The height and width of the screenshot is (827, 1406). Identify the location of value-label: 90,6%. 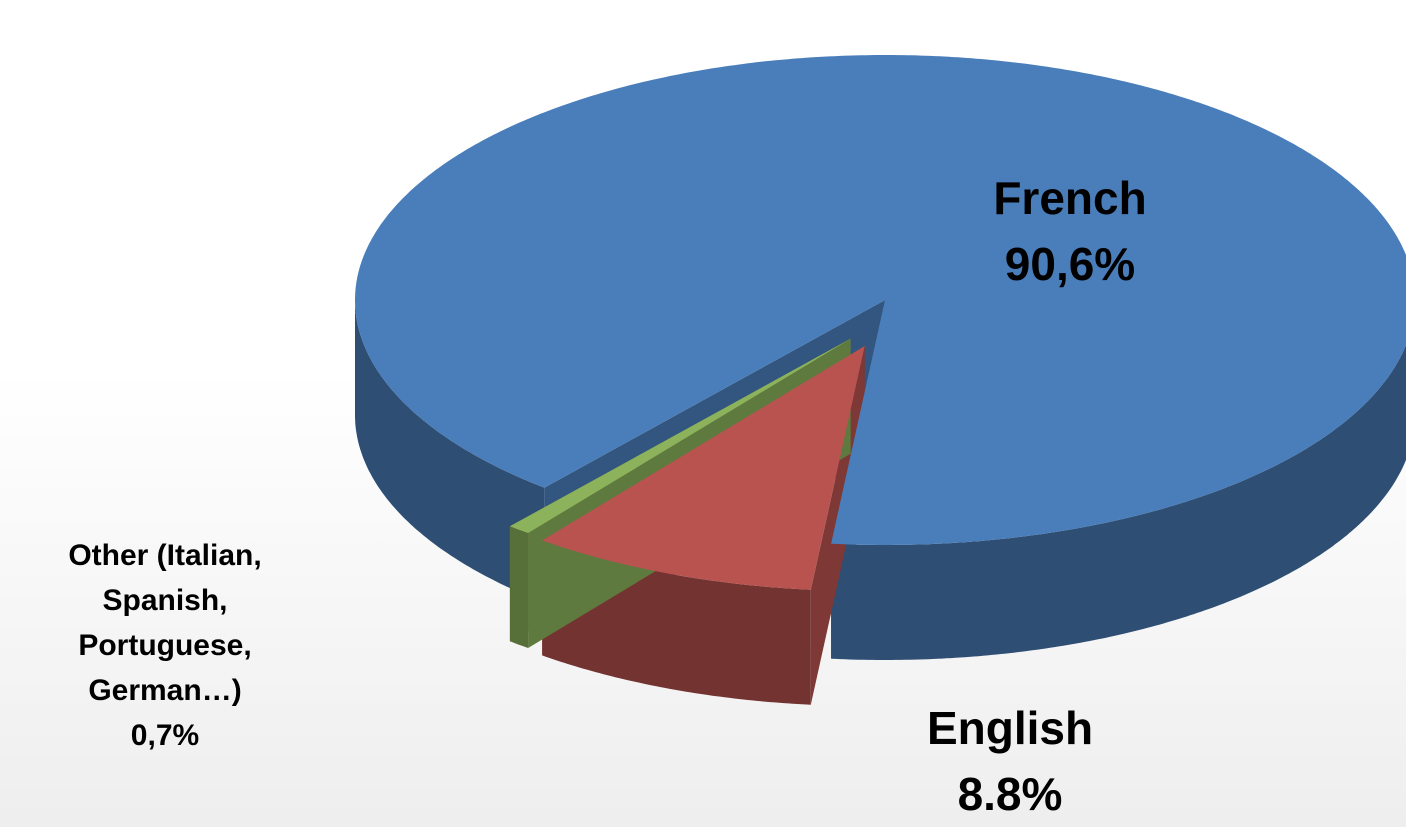
(1070, 264).